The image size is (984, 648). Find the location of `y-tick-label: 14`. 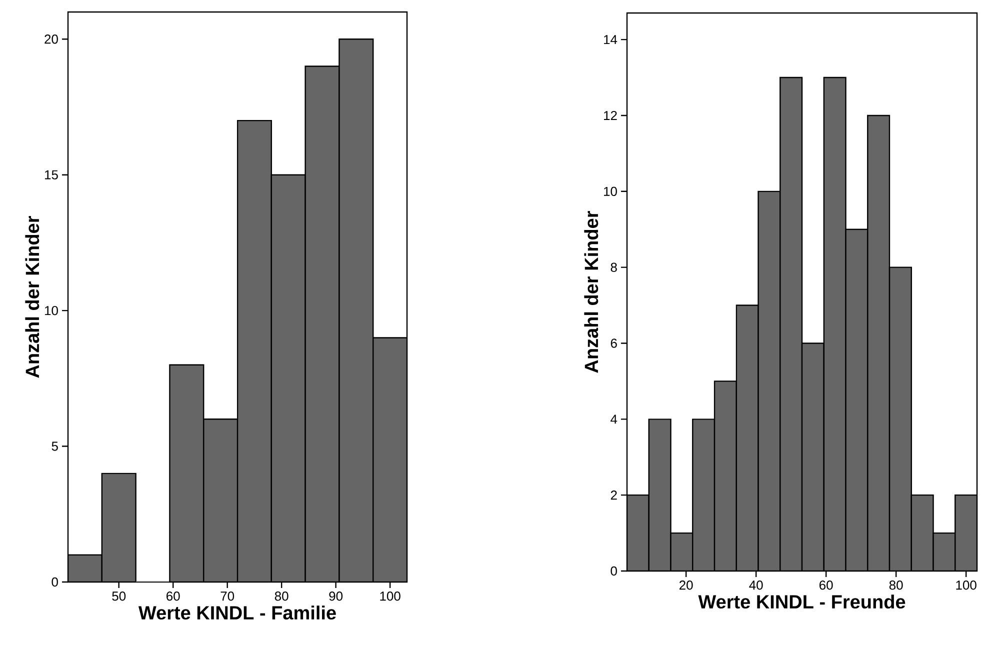

y-tick-label: 14 is located at coordinates (611, 39).